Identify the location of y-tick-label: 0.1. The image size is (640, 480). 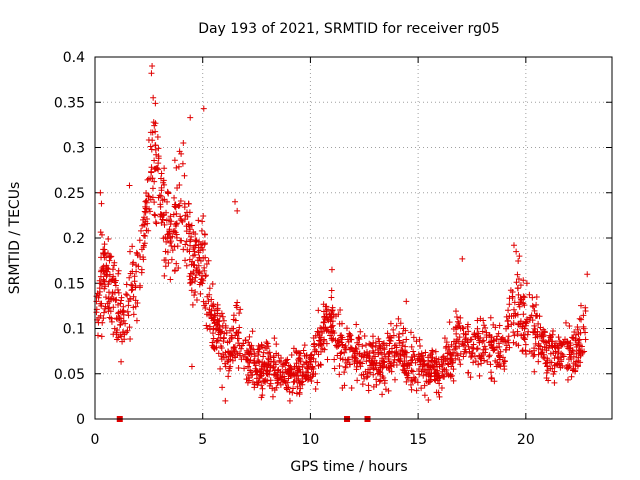
(74, 330).